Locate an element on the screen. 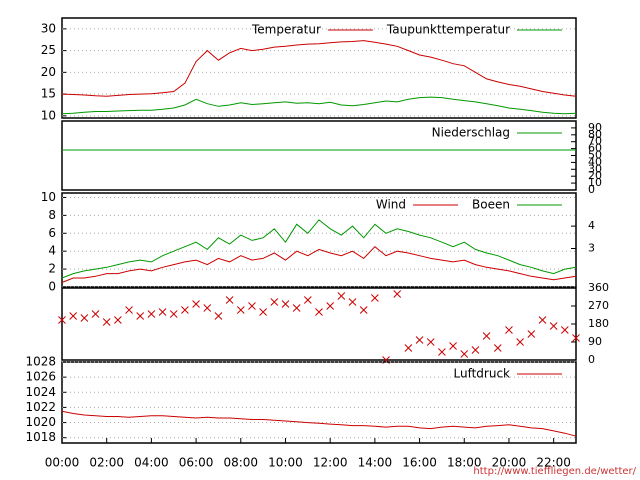  y-tick-label: 1020 is located at coordinates (40, 422).